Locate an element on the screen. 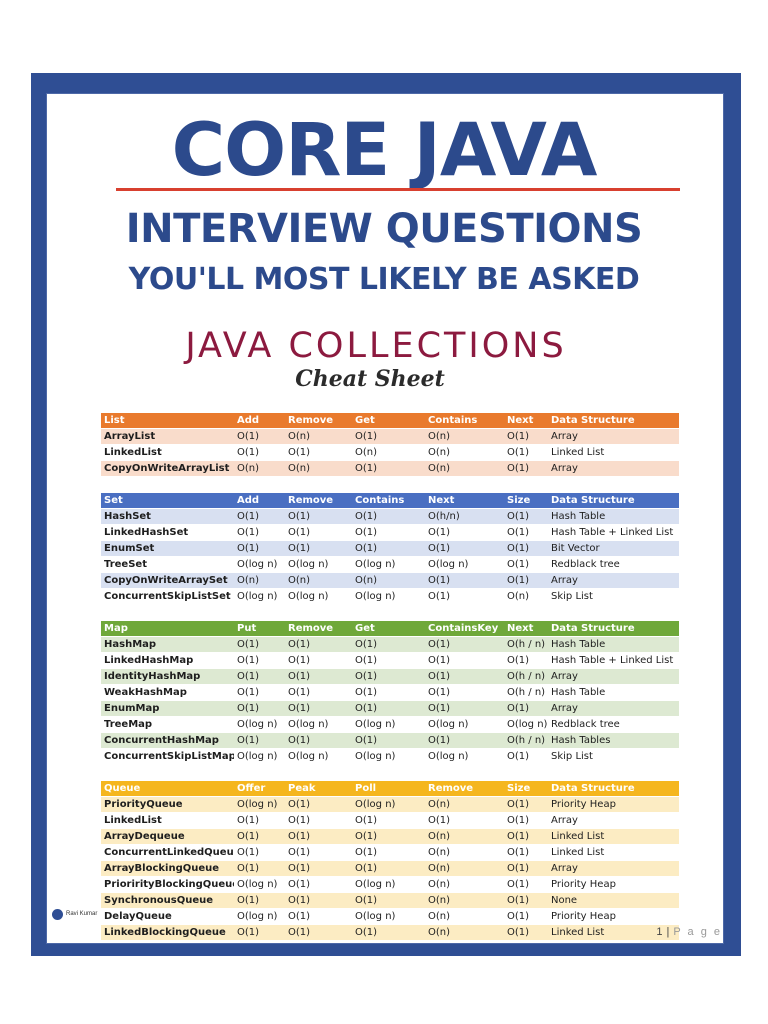 Image resolution: width=768 pixels, height=1024 pixels. set-header-cell: Contains is located at coordinates (388, 500).